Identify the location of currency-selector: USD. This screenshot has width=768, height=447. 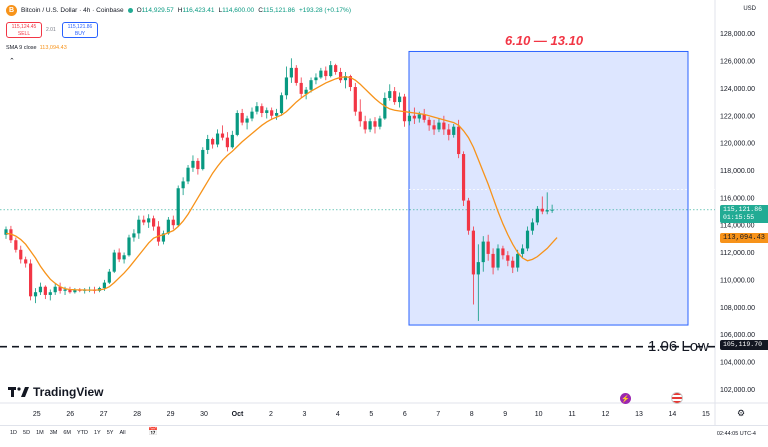
(749, 9).